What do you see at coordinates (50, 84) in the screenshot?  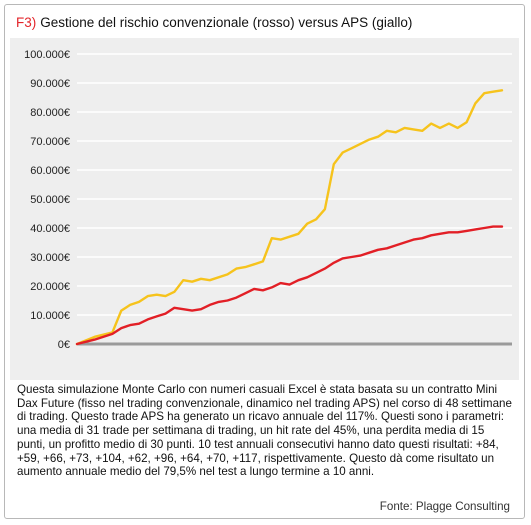 I see `y-tick-label: 90.000€` at bounding box center [50, 84].